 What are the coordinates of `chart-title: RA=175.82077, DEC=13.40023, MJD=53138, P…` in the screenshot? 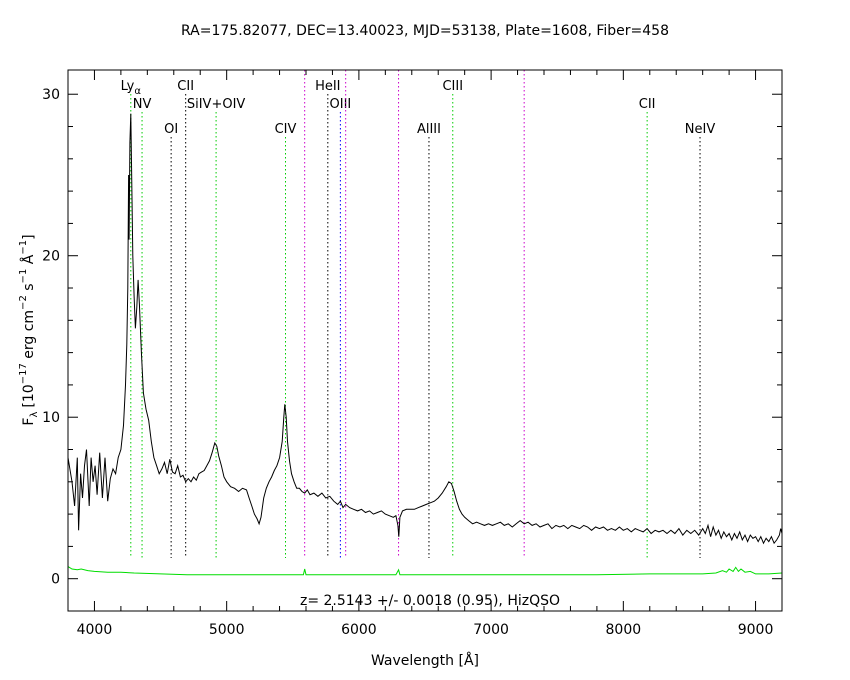 It's located at (425, 31).